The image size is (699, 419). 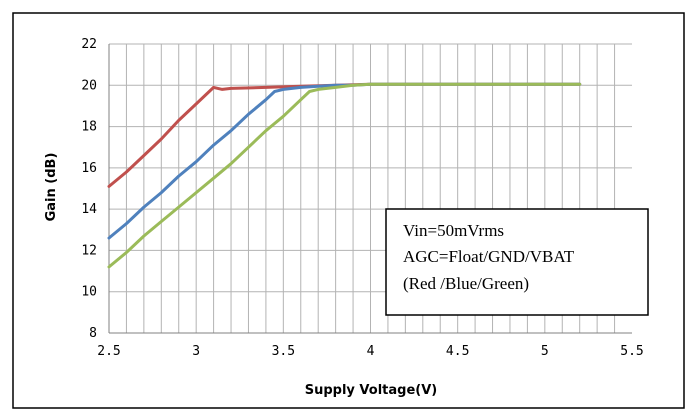 What do you see at coordinates (466, 283) in the screenshot?
I see `annotation-line-3: (Red /Blue/Green)` at bounding box center [466, 283].